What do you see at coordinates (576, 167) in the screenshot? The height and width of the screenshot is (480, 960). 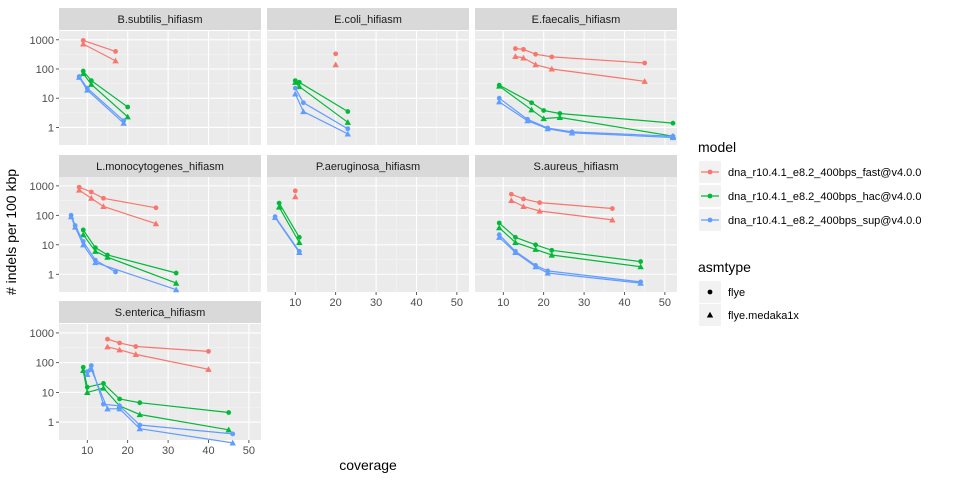 I see `panel-title: S.aureus_hifiasm` at bounding box center [576, 167].